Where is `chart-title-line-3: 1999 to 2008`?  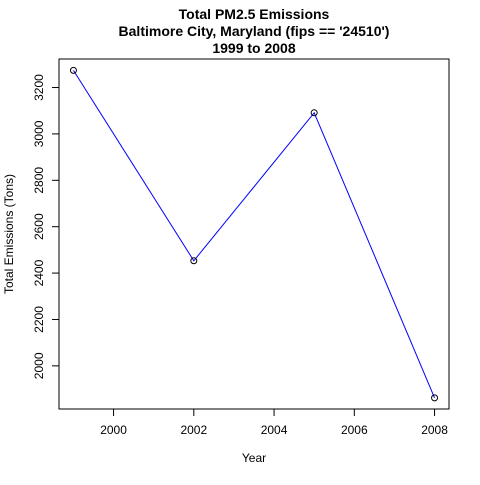
chart-title-line-3: 1999 to 2008 is located at coordinates (253, 48).